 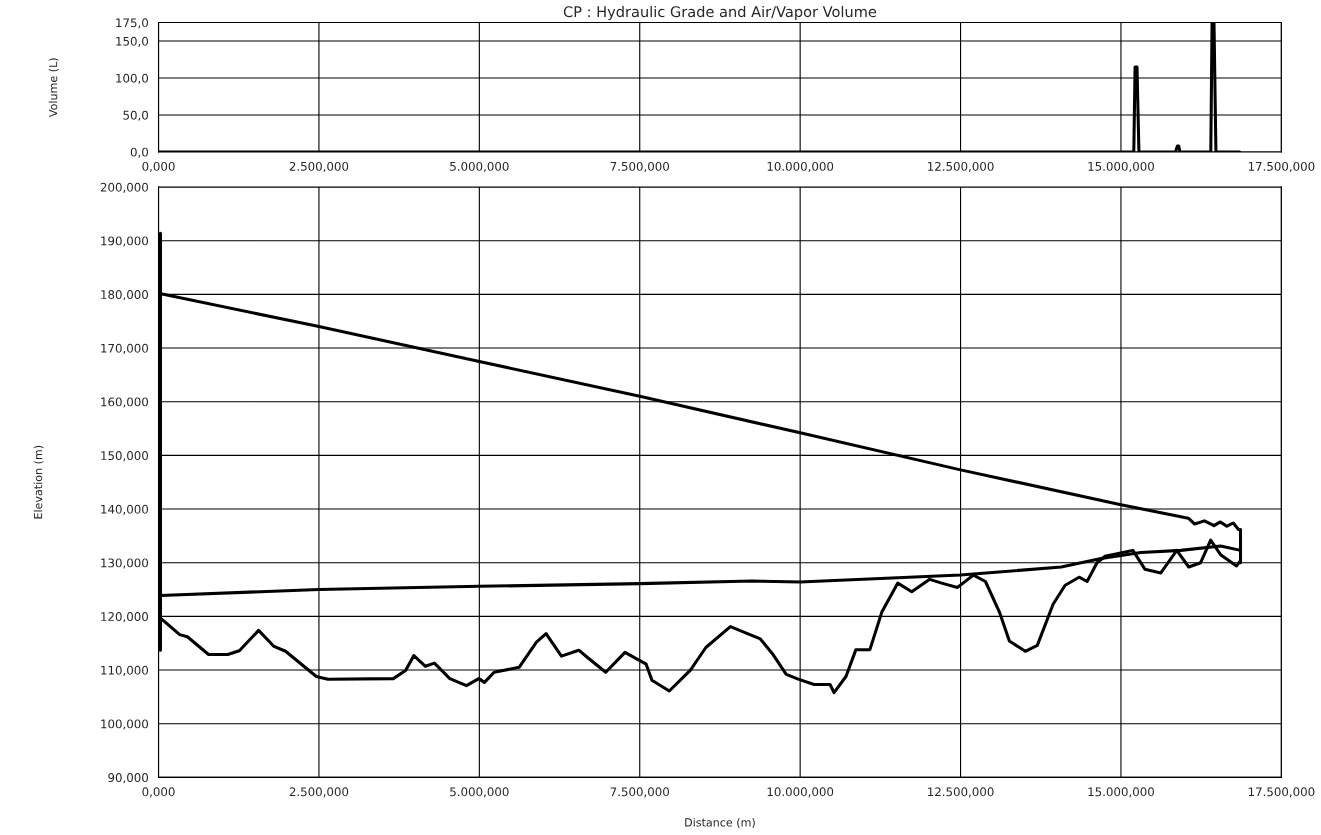 I want to click on x-axis-title: Distance (m), so click(x=720, y=822).